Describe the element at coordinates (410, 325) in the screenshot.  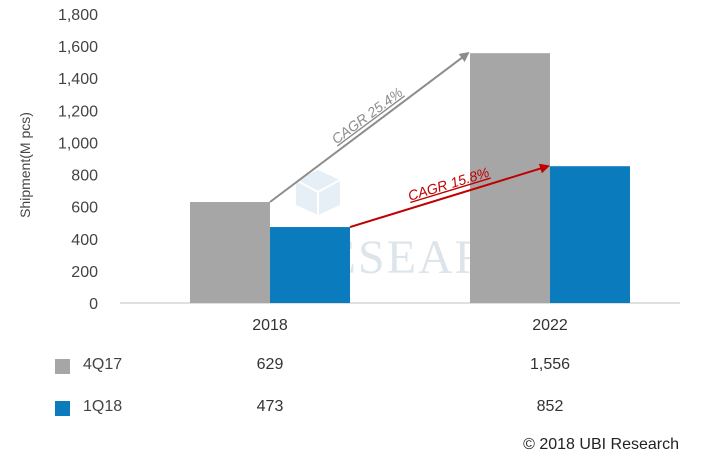
I see `x-axis-categories: 2018 2022` at that location.